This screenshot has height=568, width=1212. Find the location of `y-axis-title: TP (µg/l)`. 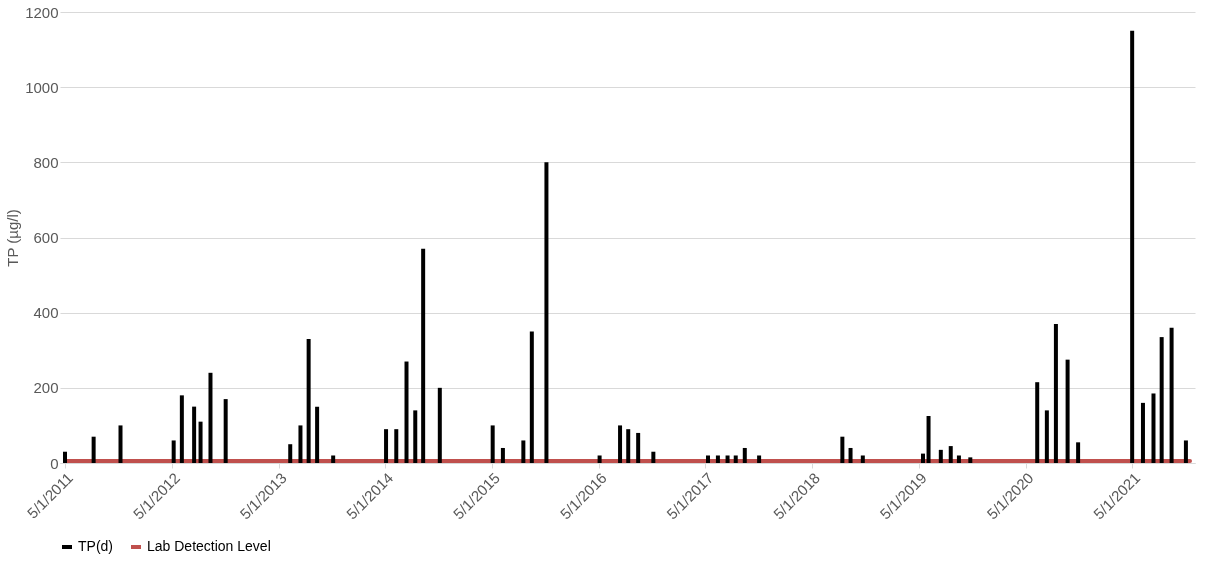

y-axis-title: TP (µg/l) is located at coordinates (13, 238).